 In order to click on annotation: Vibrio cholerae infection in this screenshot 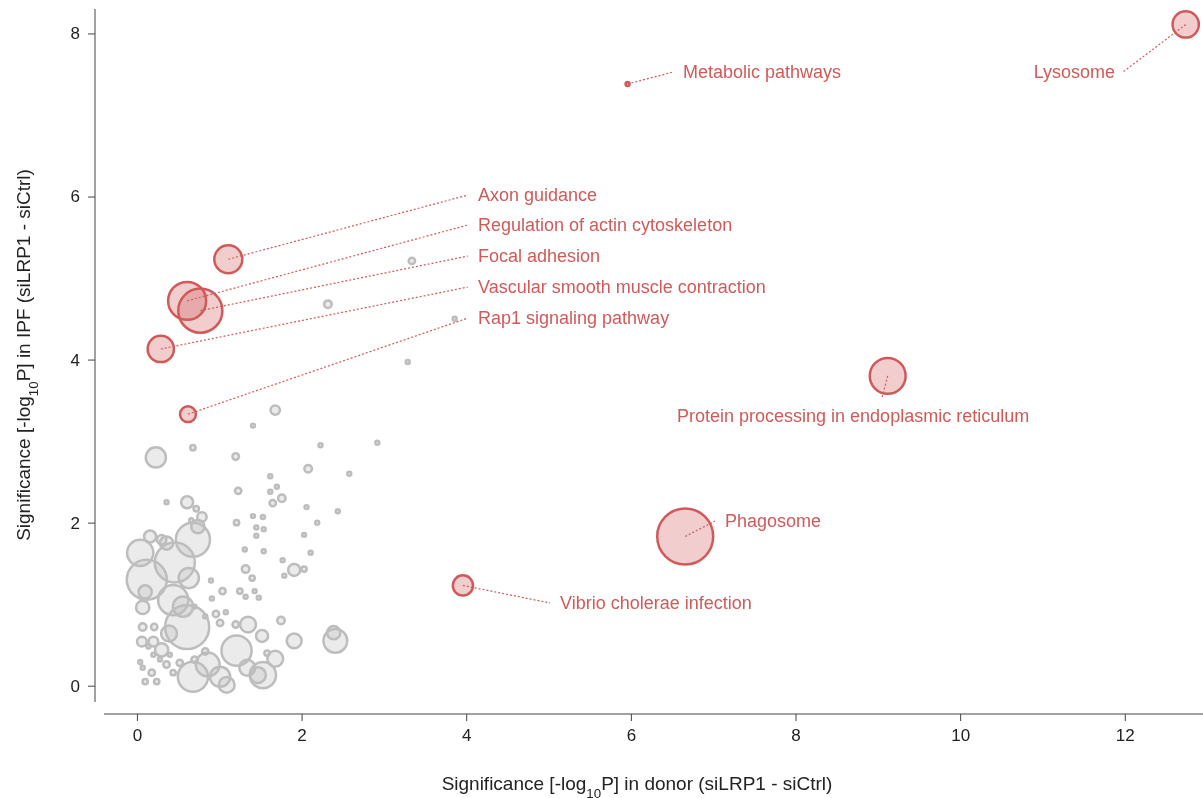, I will do `click(656, 603)`.